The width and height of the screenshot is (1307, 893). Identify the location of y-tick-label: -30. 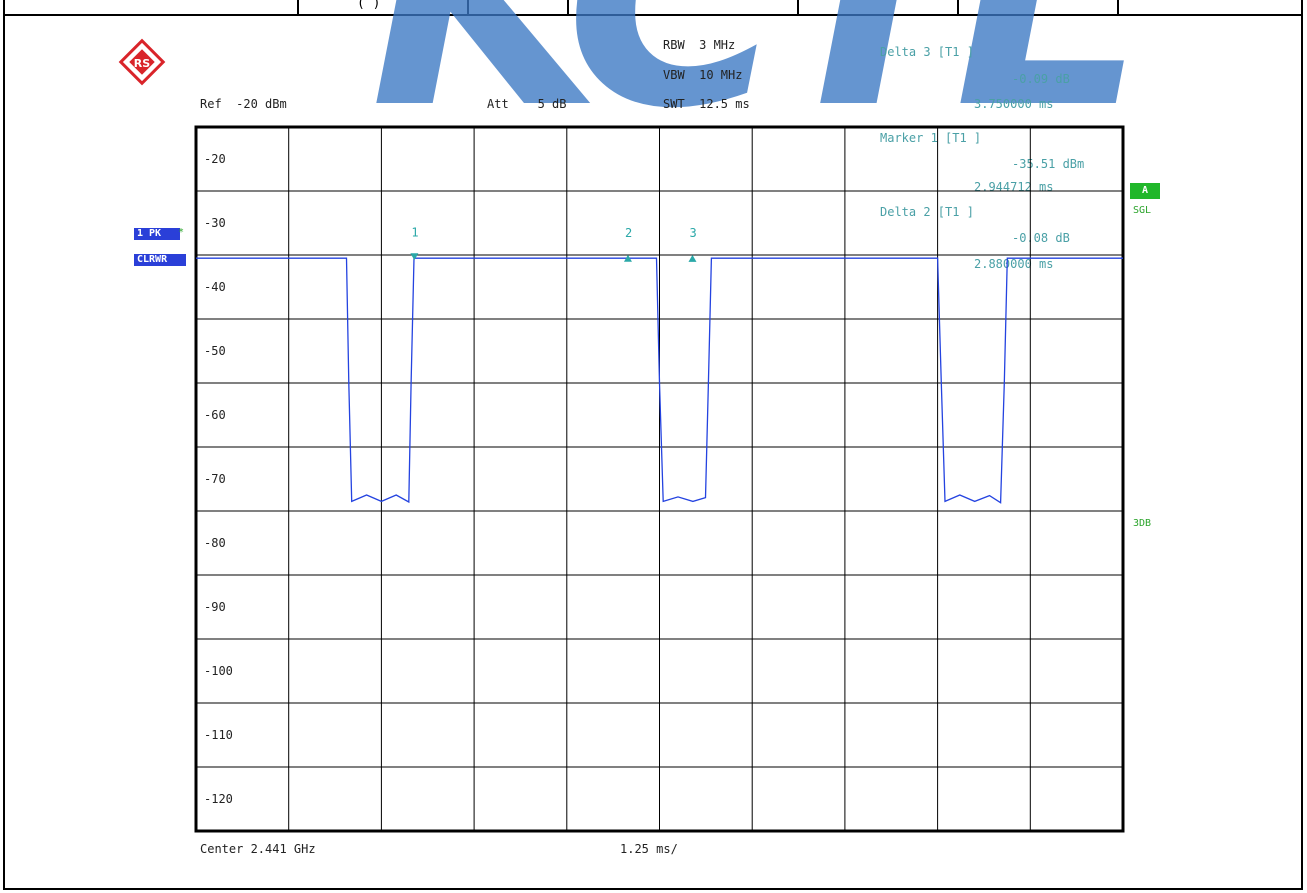
(215, 223).